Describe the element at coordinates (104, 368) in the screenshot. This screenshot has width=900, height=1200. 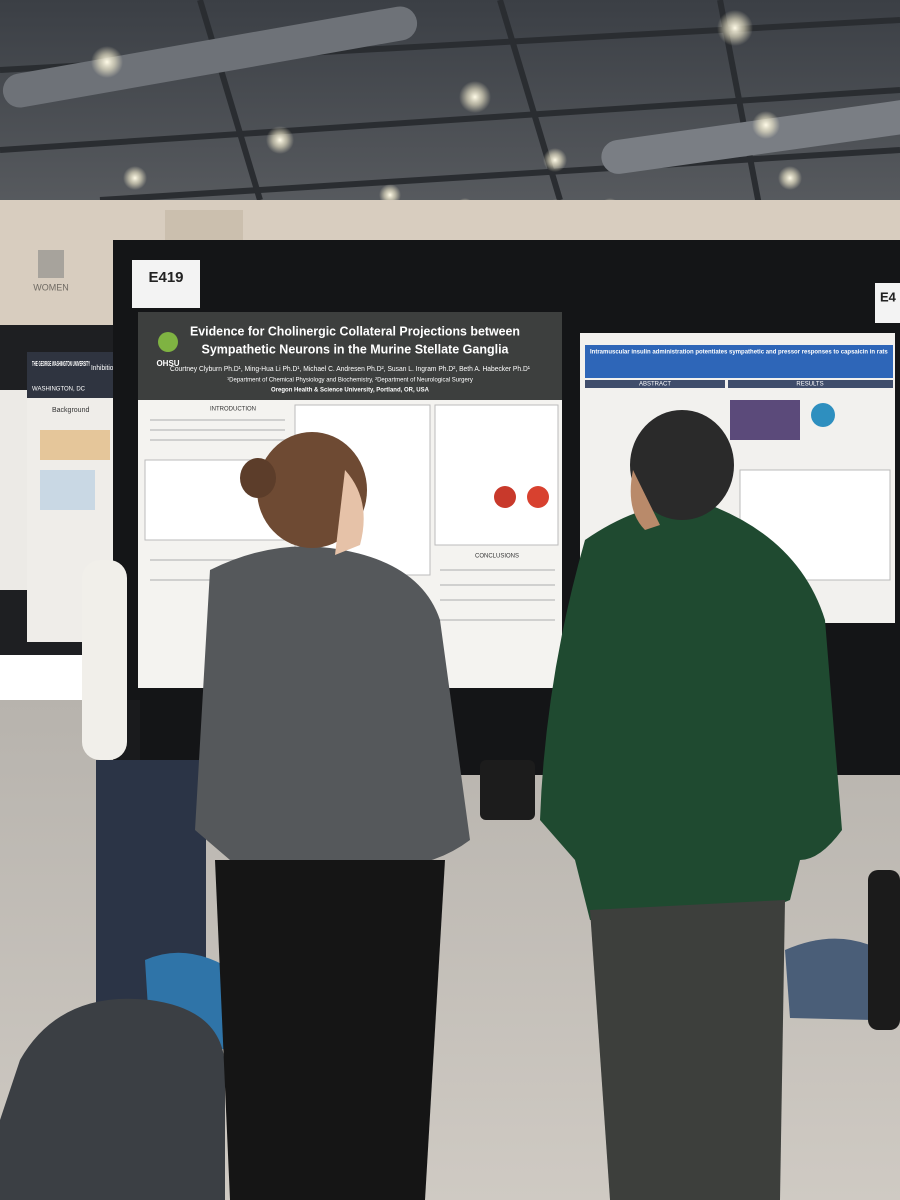
I see `poster-title: Inhibition` at that location.